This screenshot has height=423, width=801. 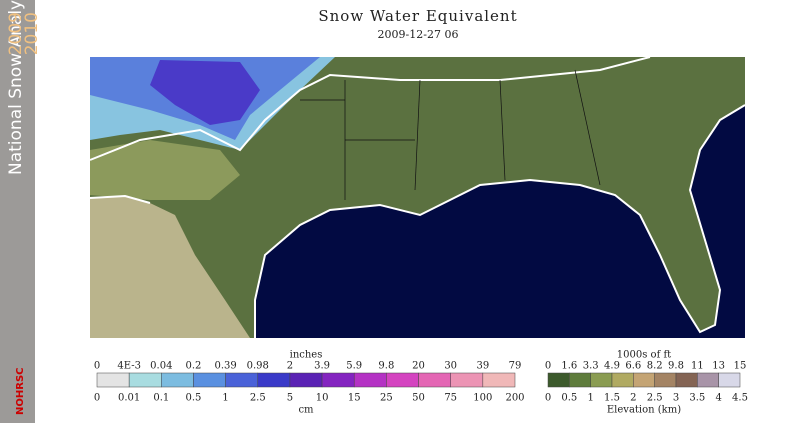 I want to click on legend-label: 79, so click(x=515, y=366).